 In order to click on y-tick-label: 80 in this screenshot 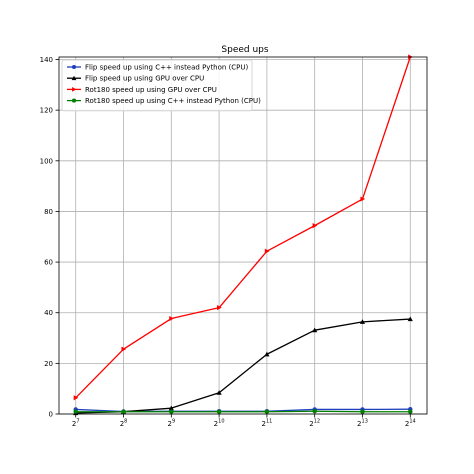, I will do `click(48, 212)`.